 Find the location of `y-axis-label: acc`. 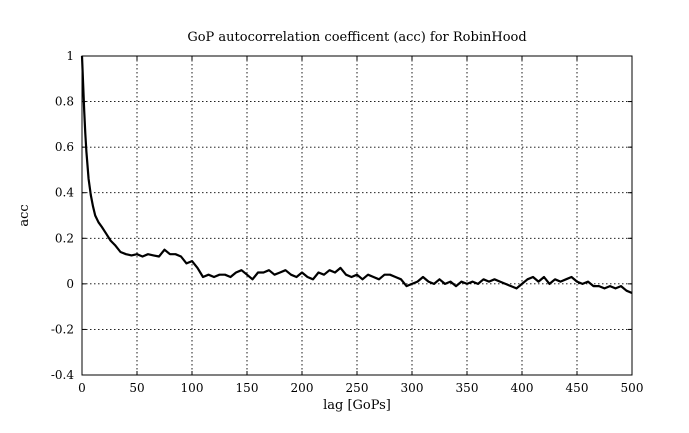

y-axis-label: acc is located at coordinates (24, 215).